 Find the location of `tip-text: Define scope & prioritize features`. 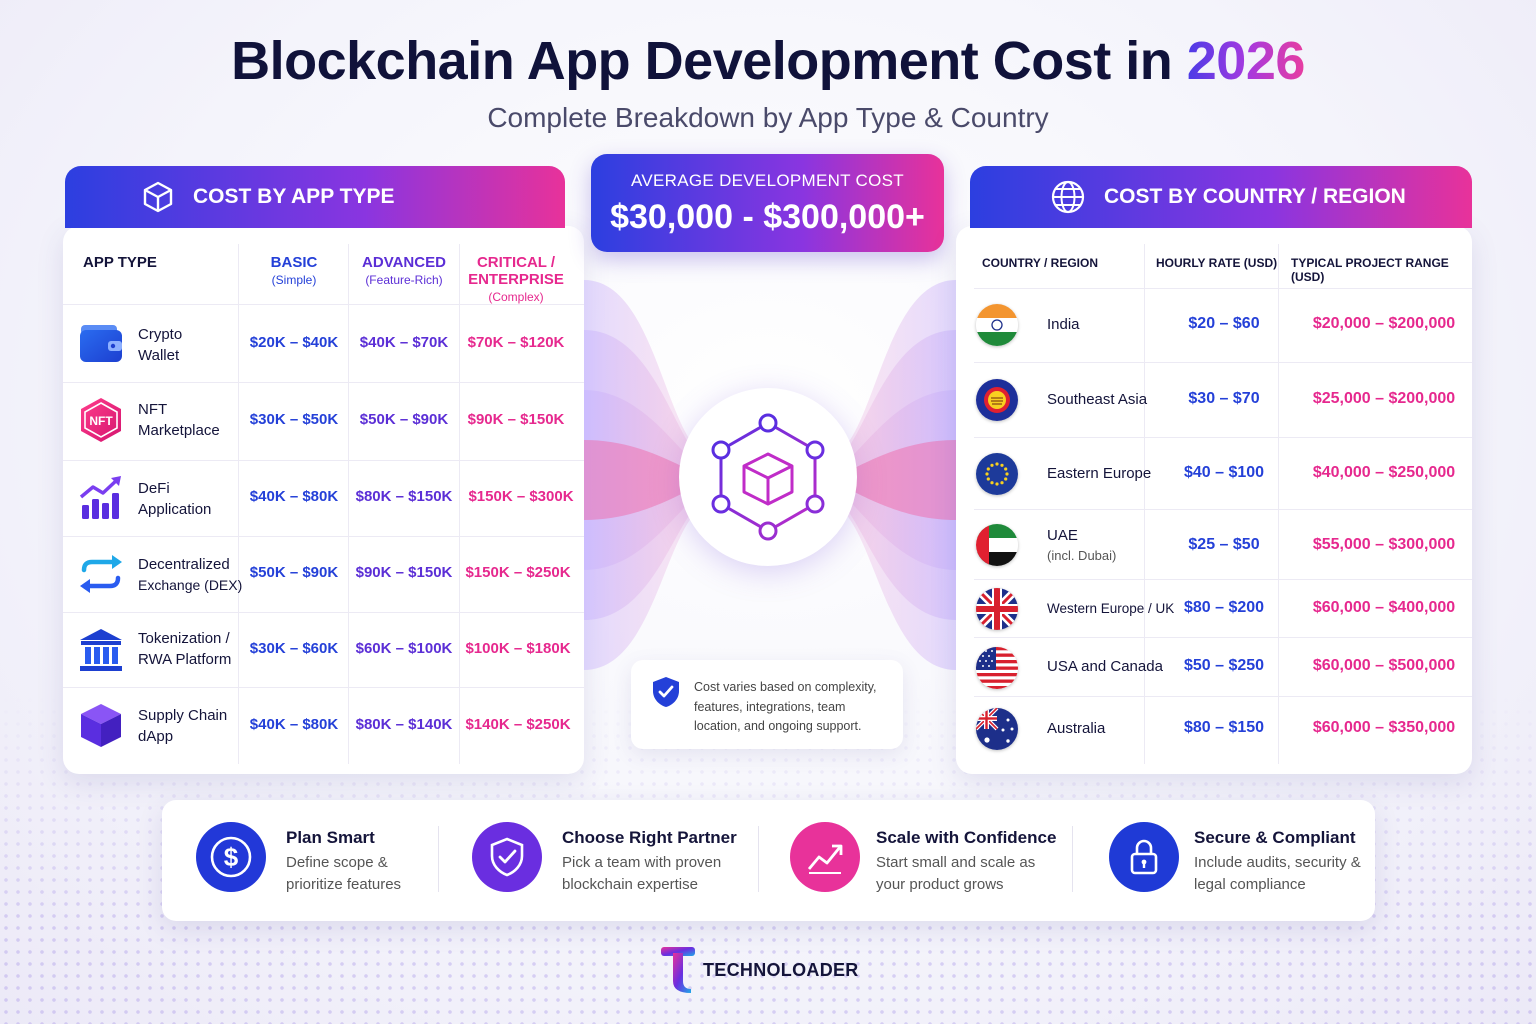

tip-text: Define scope & prioritize features is located at coordinates (344, 873).